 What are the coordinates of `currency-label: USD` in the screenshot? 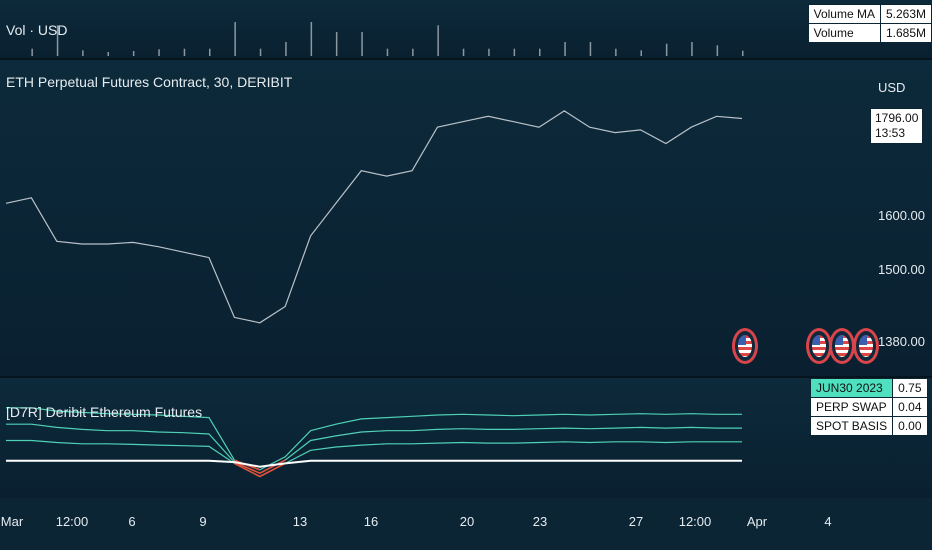 It's located at (892, 87).